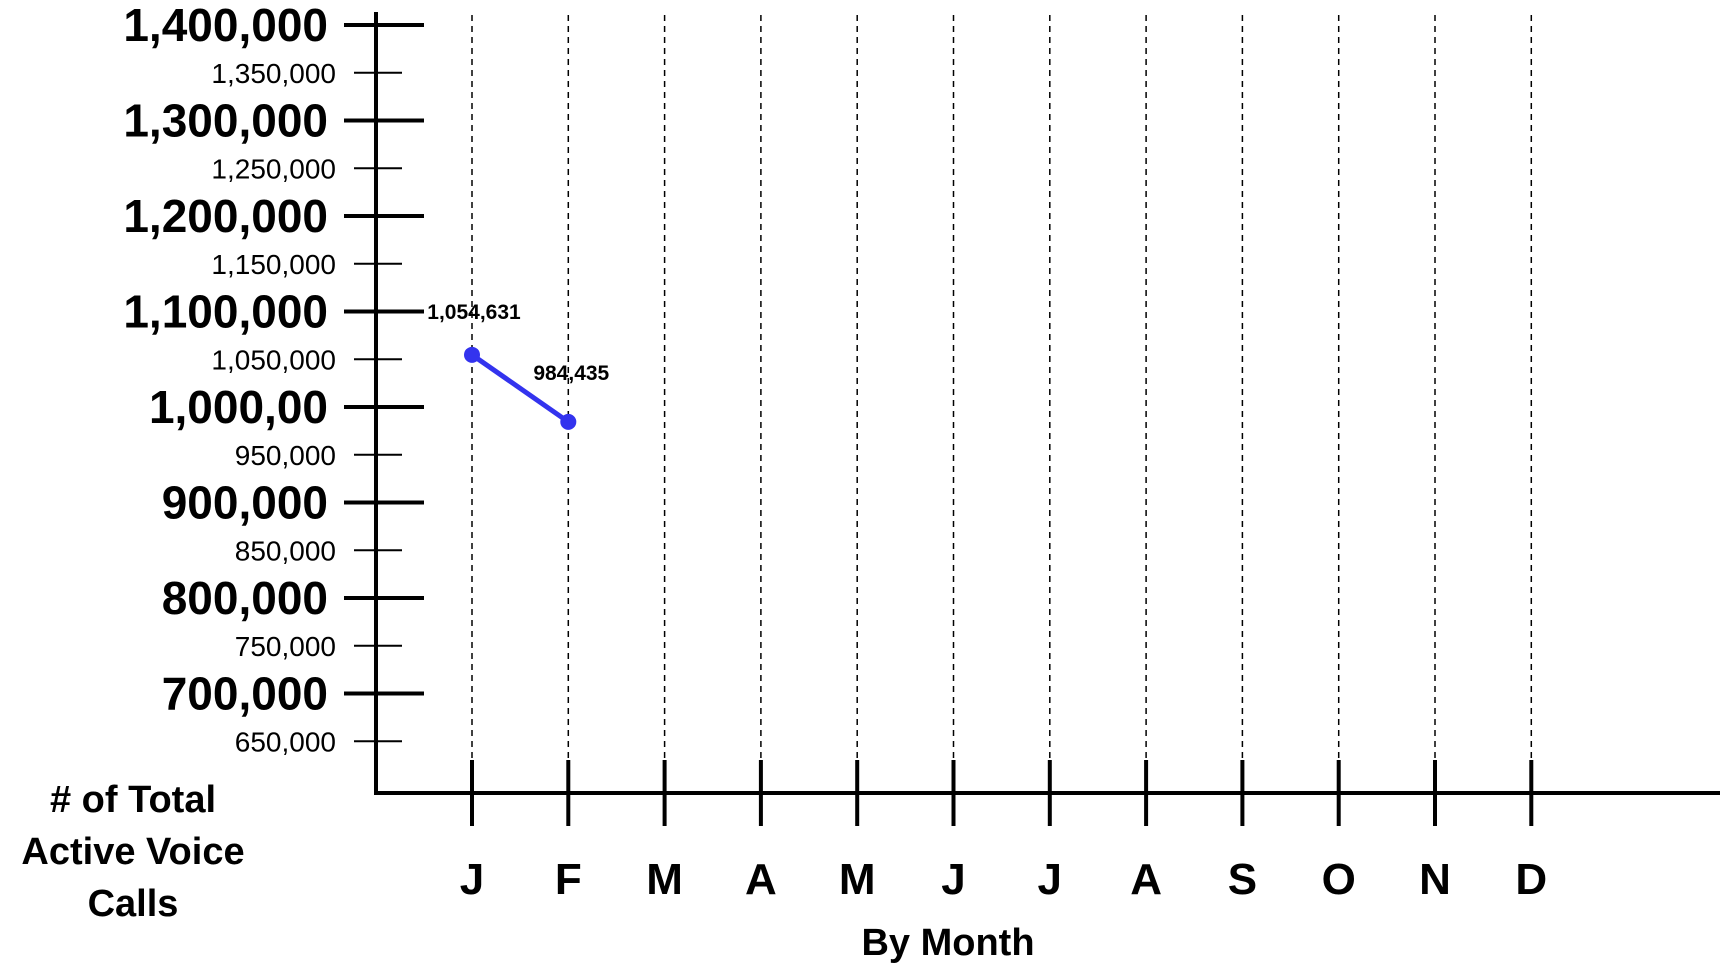 Image resolution: width=1720 pixels, height=977 pixels. I want to click on y-minor-tick-label: 1,150,000, so click(273, 264).